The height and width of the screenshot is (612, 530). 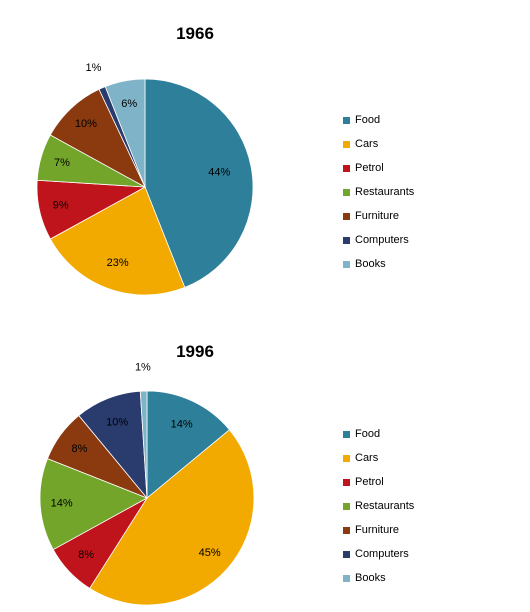 I want to click on data-label-books: 1%, so click(x=143, y=367).